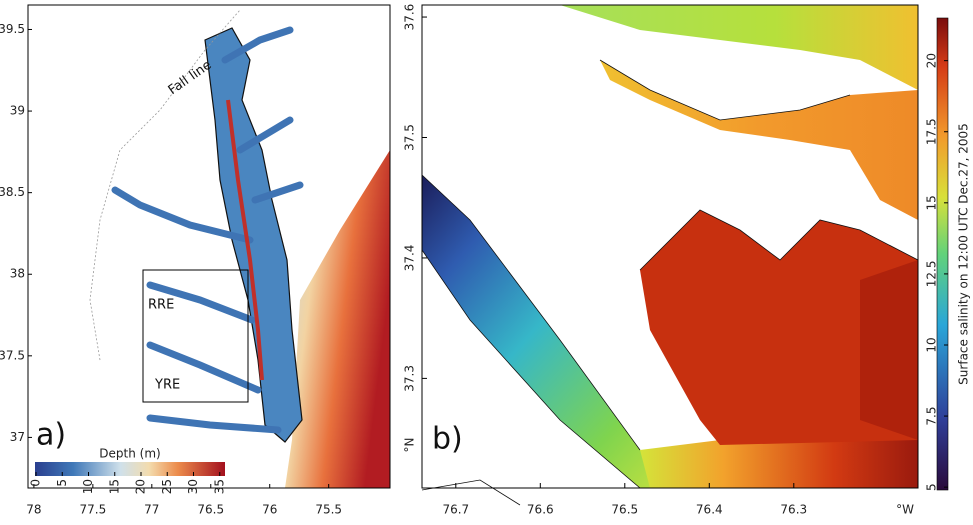 The width and height of the screenshot is (973, 525). Describe the element at coordinates (129, 454) in the screenshot. I see `depth-colorbar-label: Depth (m)` at that location.